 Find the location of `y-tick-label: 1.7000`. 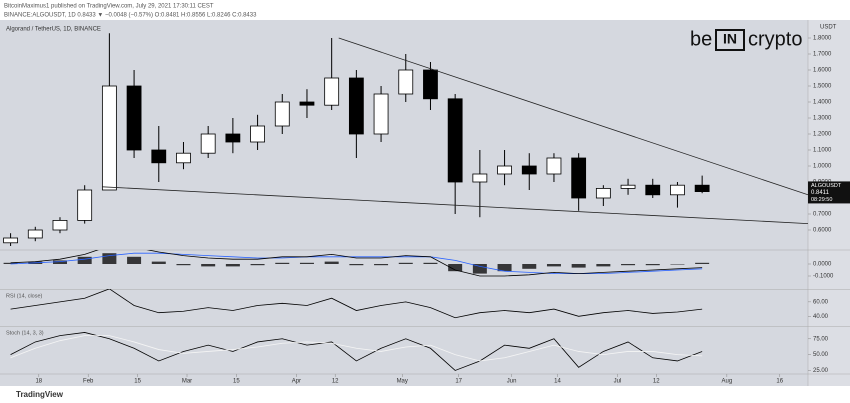

y-tick-label: 1.7000 is located at coordinates (822, 55).